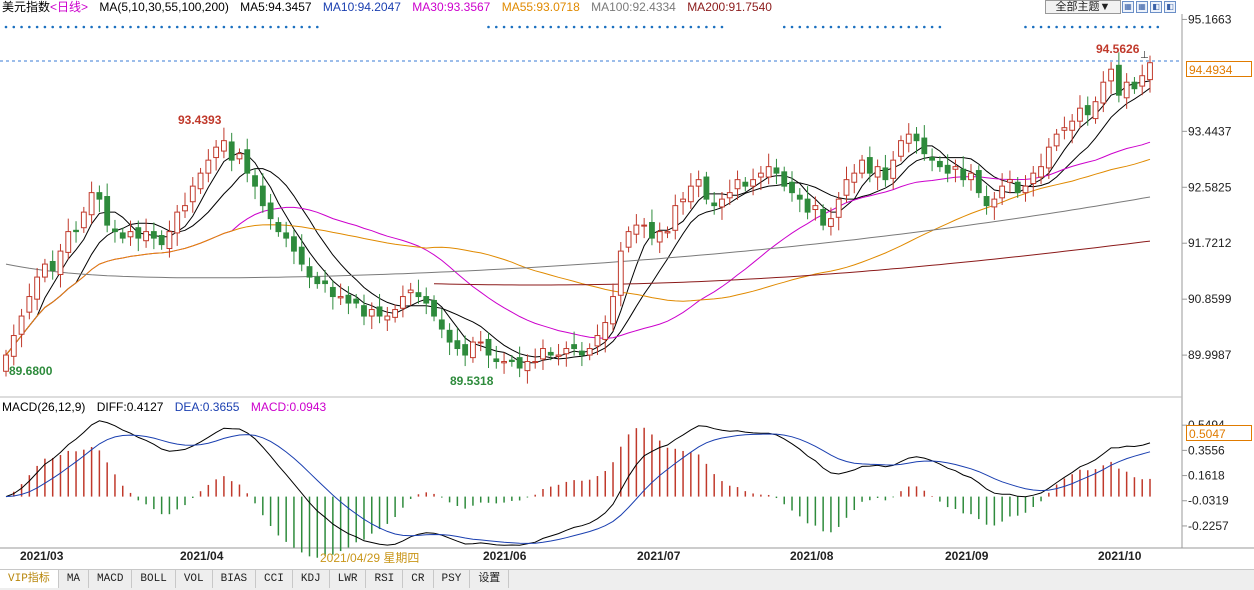  I want to click on ma100-line, so click(578, 237).